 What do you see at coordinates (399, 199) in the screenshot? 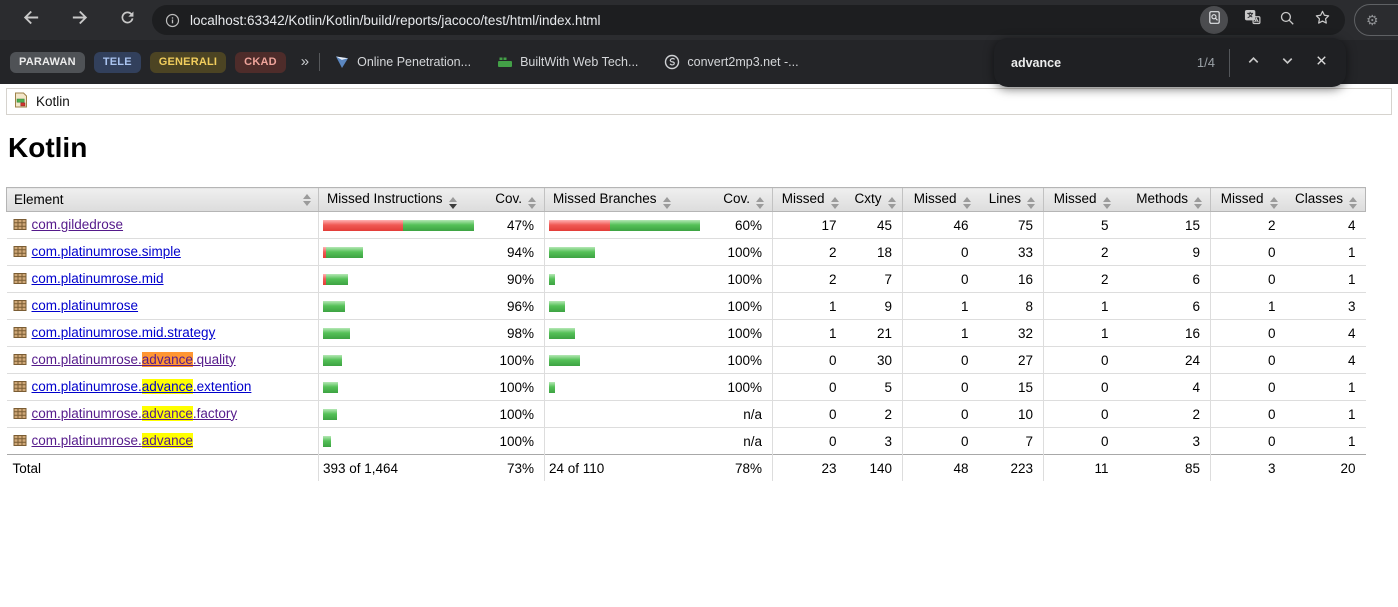
I see `column-header-missed-instructions: Missed Instructions` at bounding box center [399, 199].